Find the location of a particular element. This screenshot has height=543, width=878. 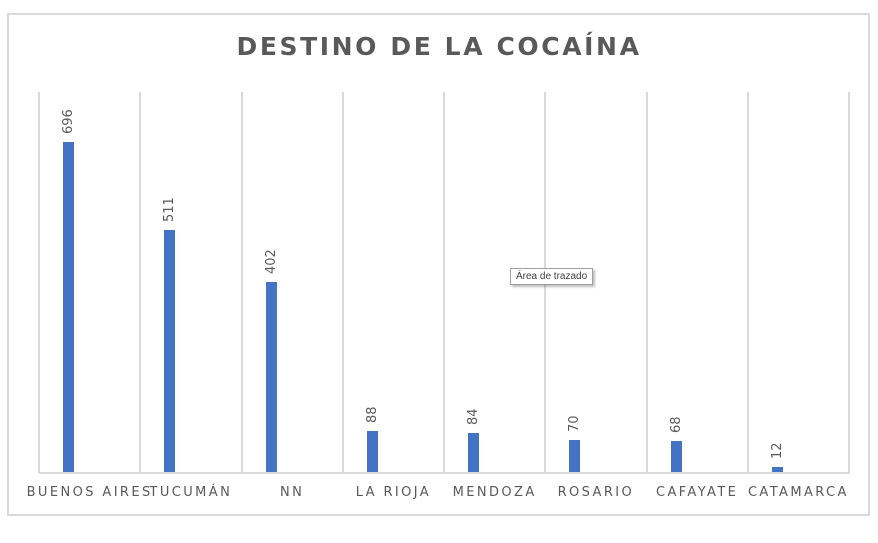

category-label: CAFAYATE is located at coordinates (697, 492).